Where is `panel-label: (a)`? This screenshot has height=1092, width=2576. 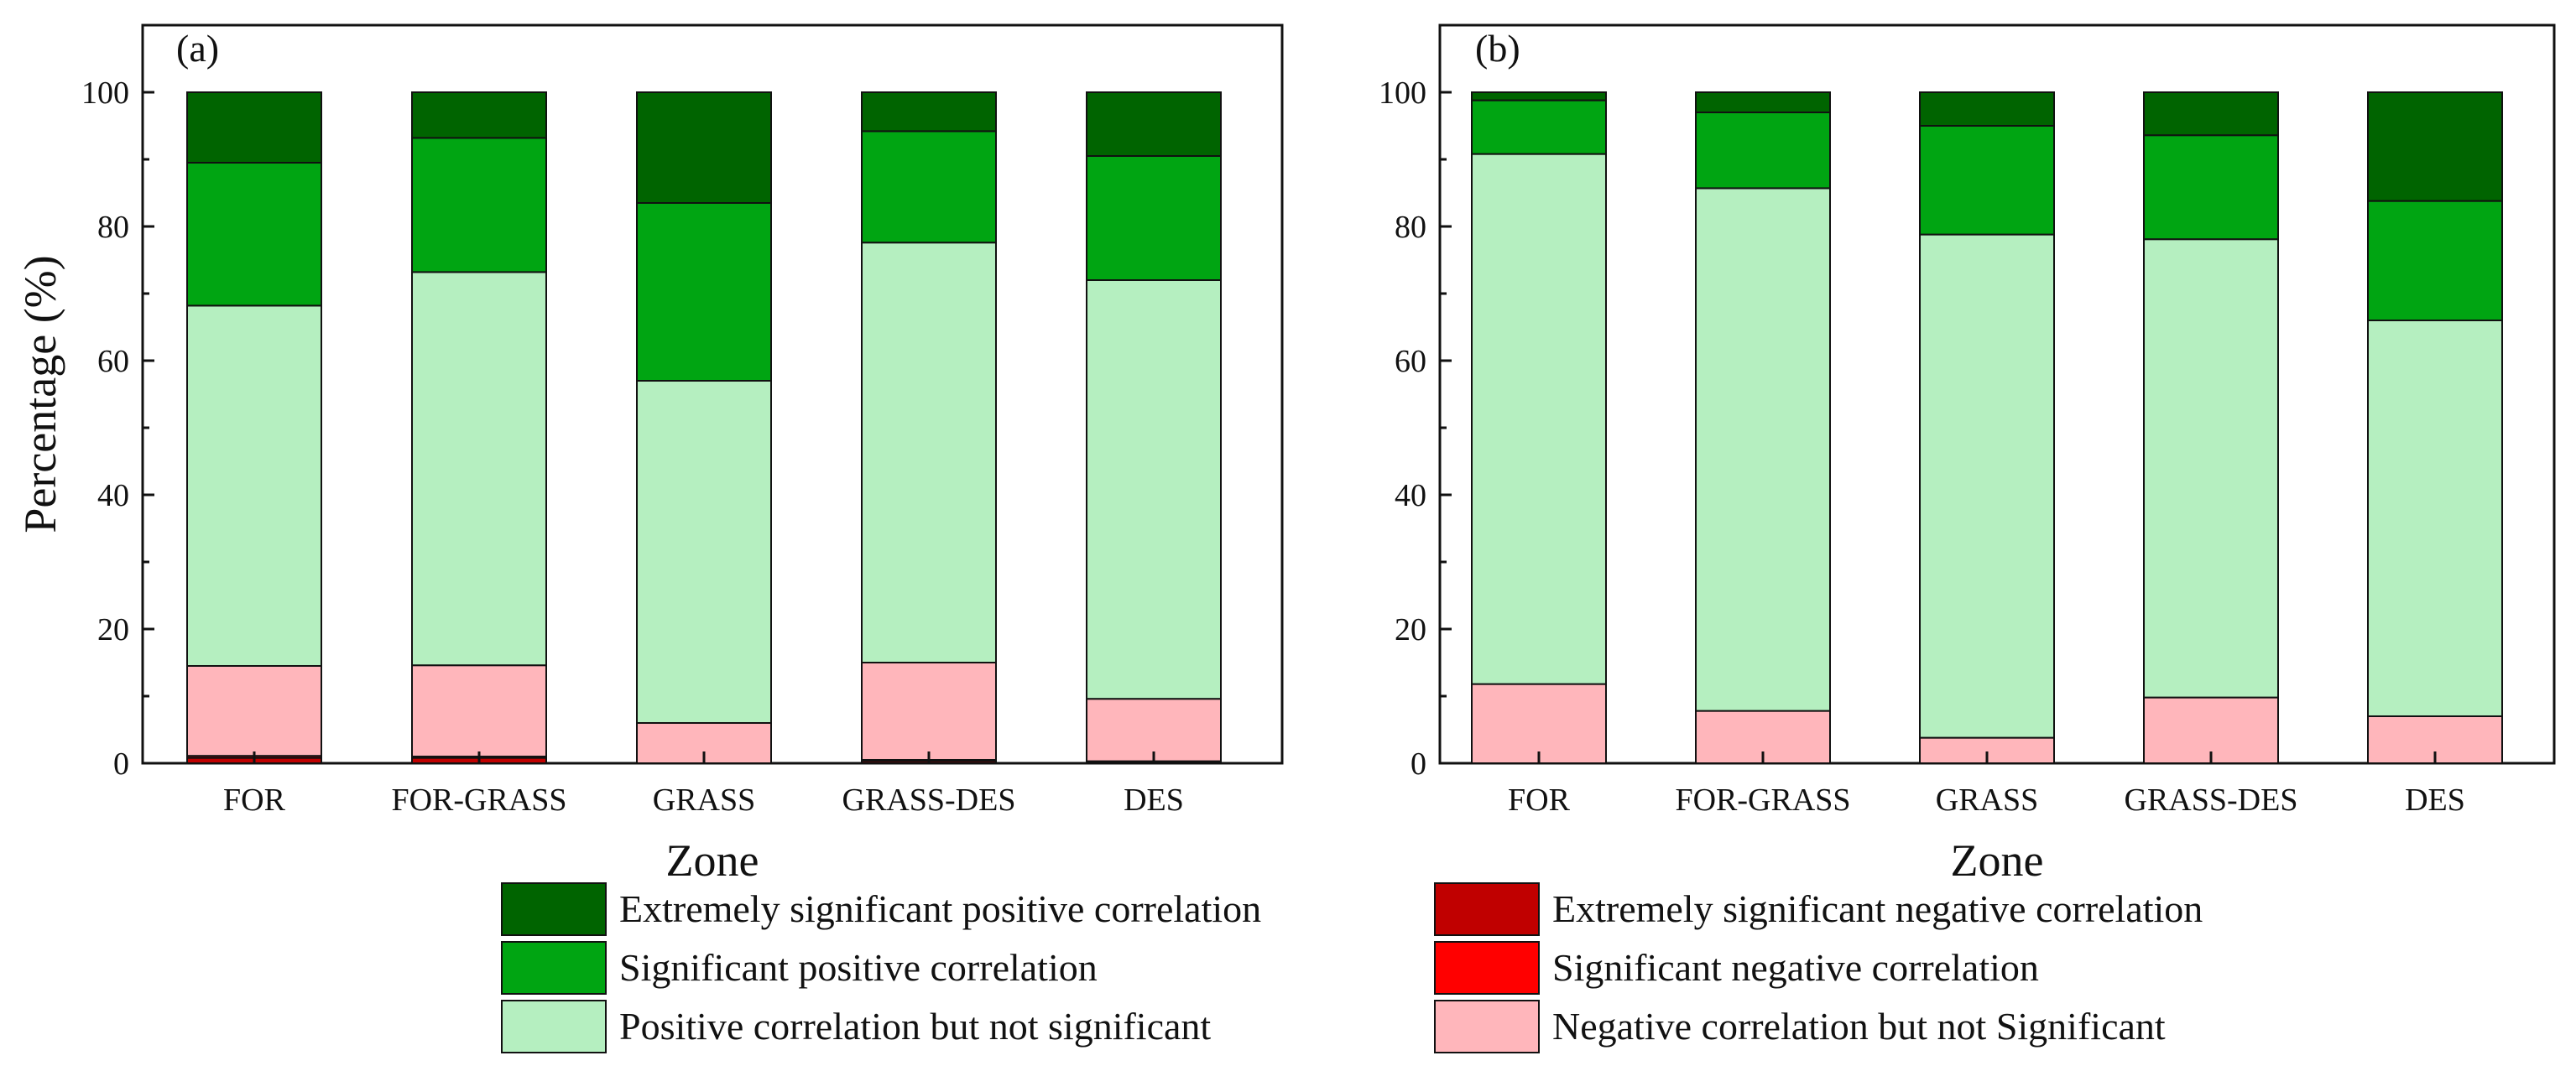 panel-label: (a) is located at coordinates (197, 48).